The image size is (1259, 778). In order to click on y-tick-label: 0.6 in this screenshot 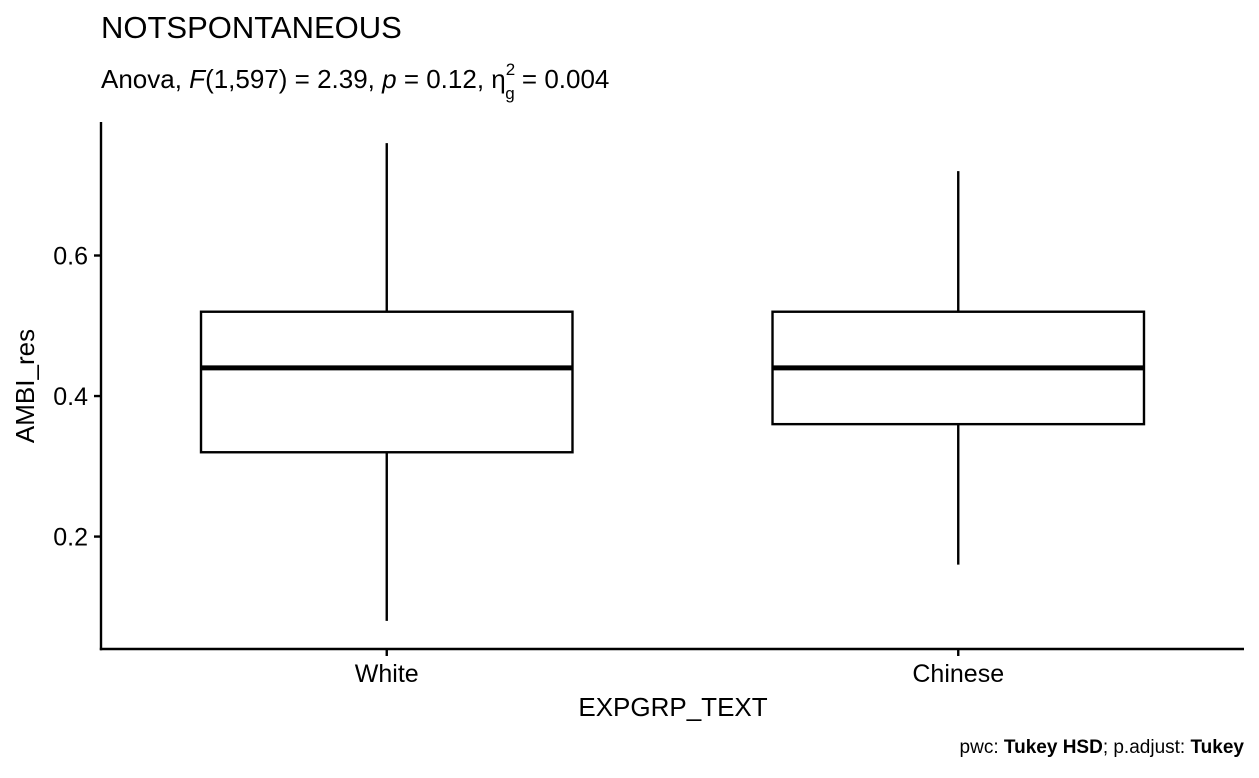, I will do `click(70, 257)`.